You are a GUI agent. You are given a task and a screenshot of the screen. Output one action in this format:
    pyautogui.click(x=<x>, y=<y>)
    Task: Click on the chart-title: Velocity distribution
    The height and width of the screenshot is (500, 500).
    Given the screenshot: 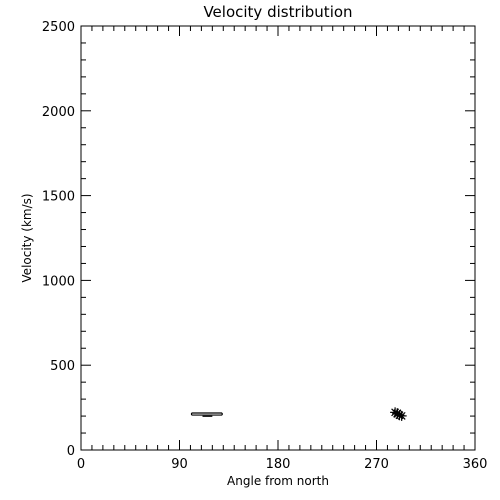 What is the action you would take?
    pyautogui.click(x=277, y=12)
    